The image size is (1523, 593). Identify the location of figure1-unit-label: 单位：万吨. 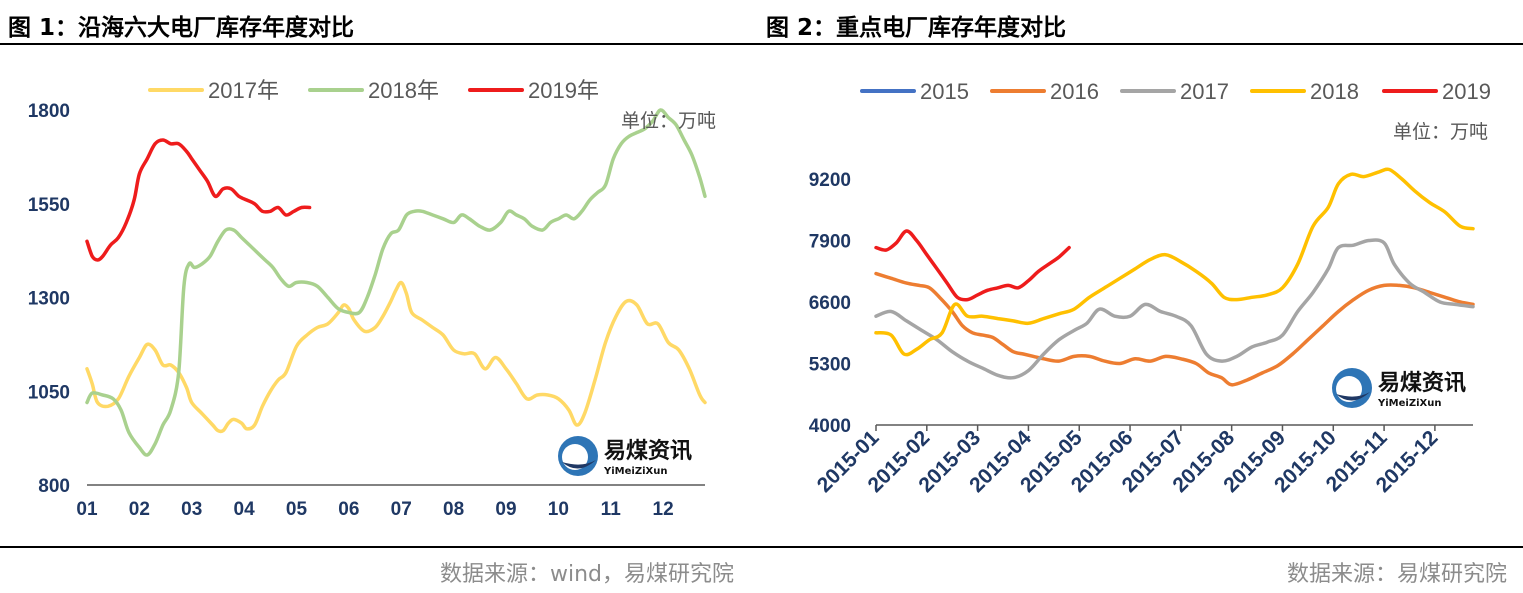
(668, 121).